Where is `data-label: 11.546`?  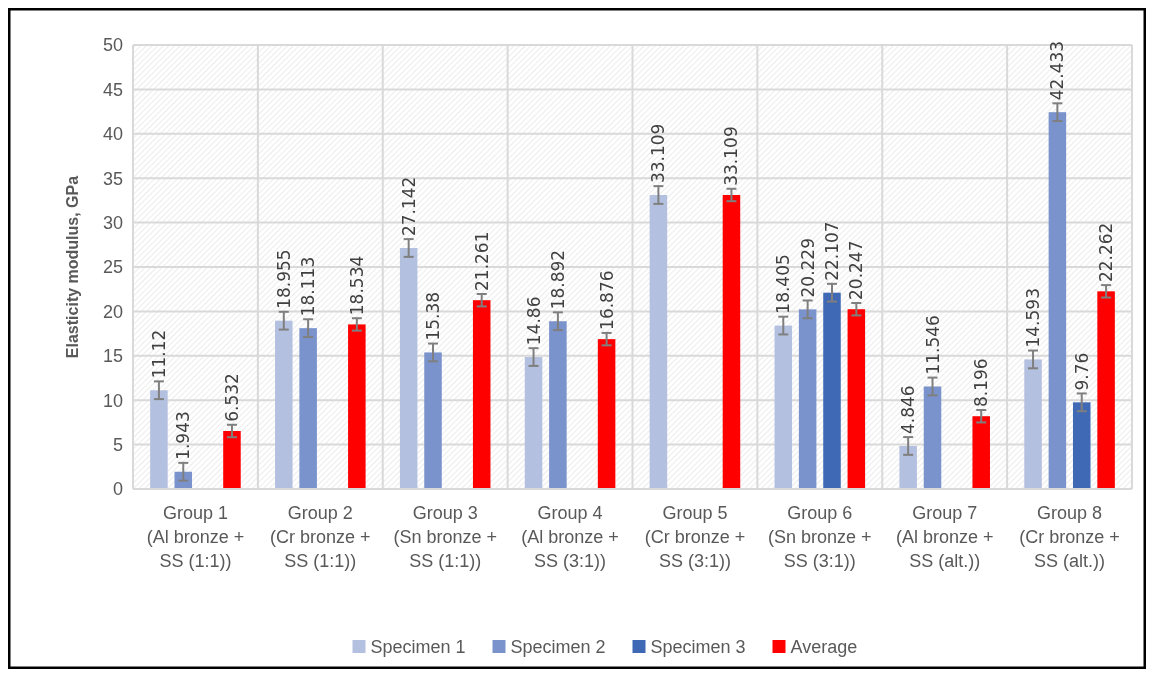
data-label: 11.546 is located at coordinates (932, 345).